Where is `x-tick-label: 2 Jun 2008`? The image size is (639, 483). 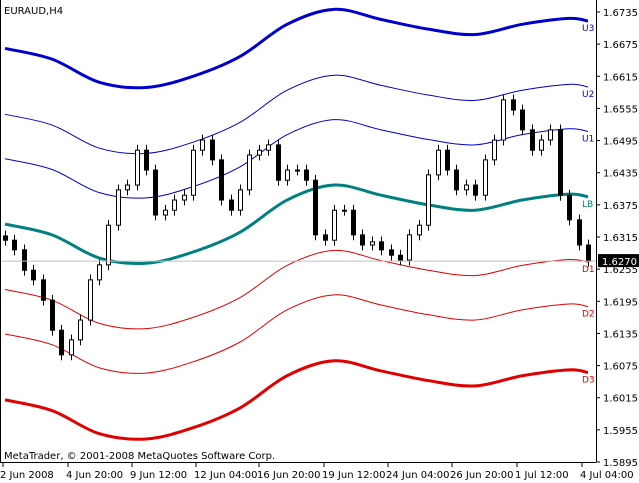 x-tick-label: 2 Jun 2008 is located at coordinates (27, 475).